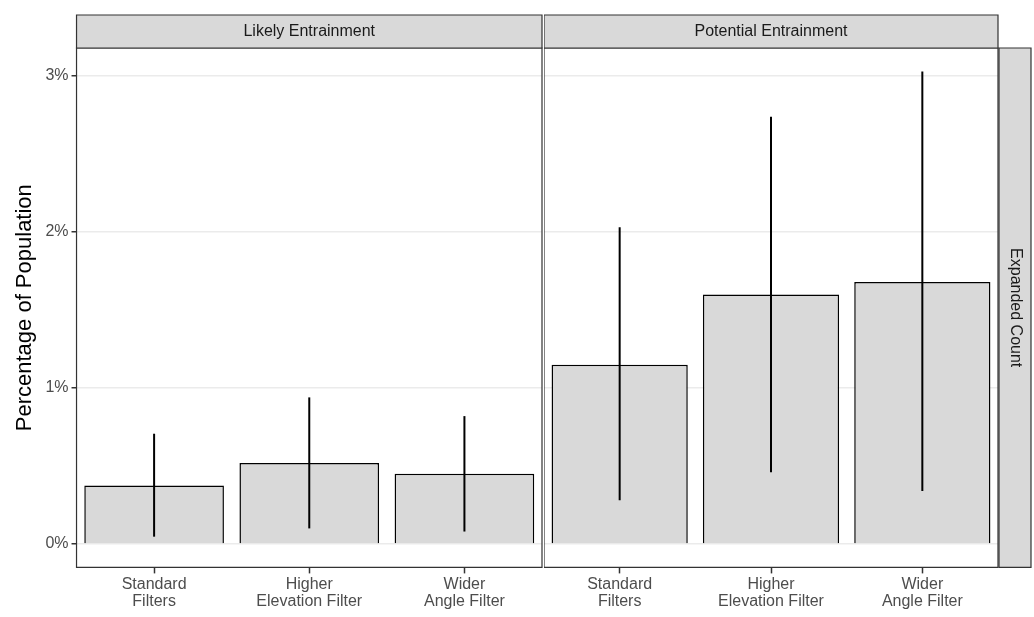 The width and height of the screenshot is (1034, 617). I want to click on y-axis-title: Percentage of Population, so click(24, 308).